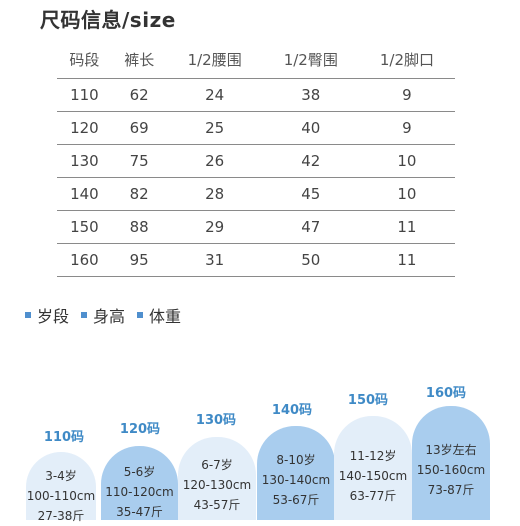  What do you see at coordinates (108, 20) in the screenshot?
I see `page-title: 尺码信息/size` at bounding box center [108, 20].